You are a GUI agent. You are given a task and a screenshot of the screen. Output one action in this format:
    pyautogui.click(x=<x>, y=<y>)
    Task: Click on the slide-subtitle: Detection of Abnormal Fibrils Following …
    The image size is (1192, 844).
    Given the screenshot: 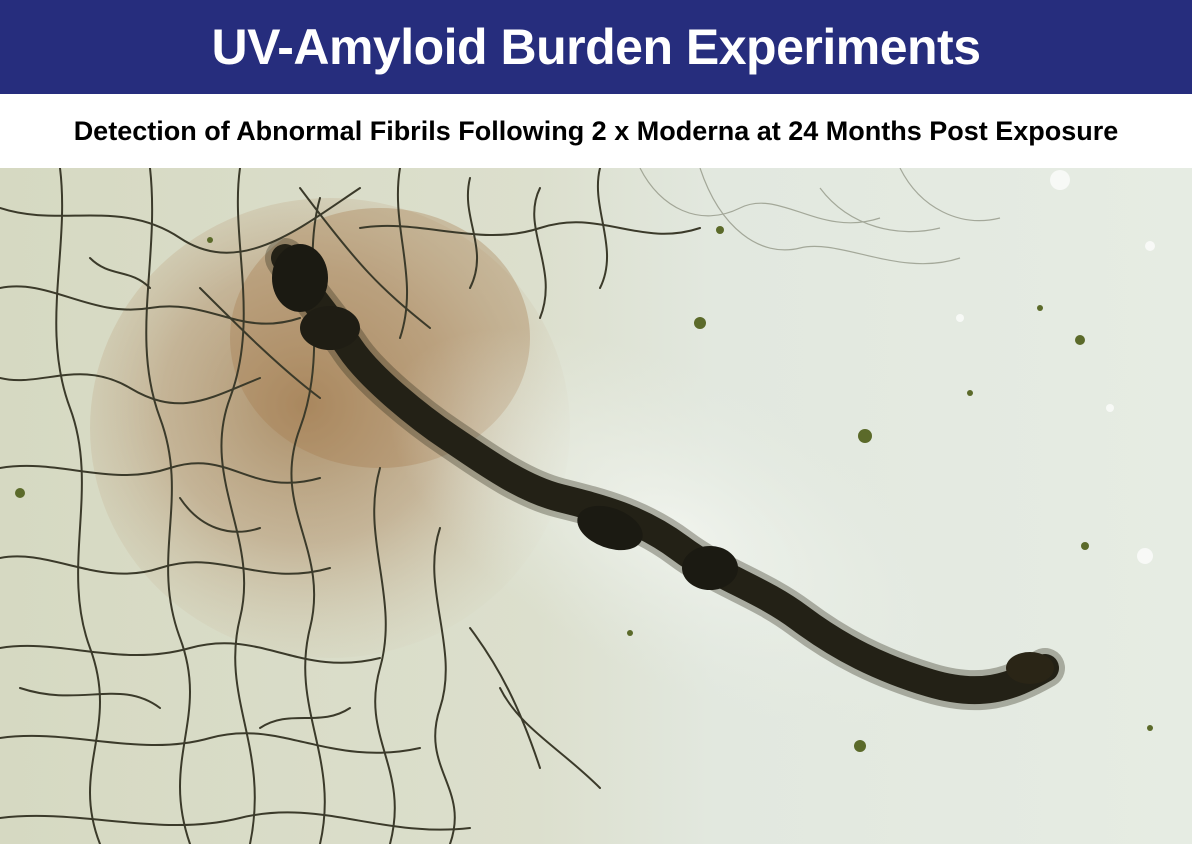 What is the action you would take?
    pyautogui.click(x=596, y=130)
    